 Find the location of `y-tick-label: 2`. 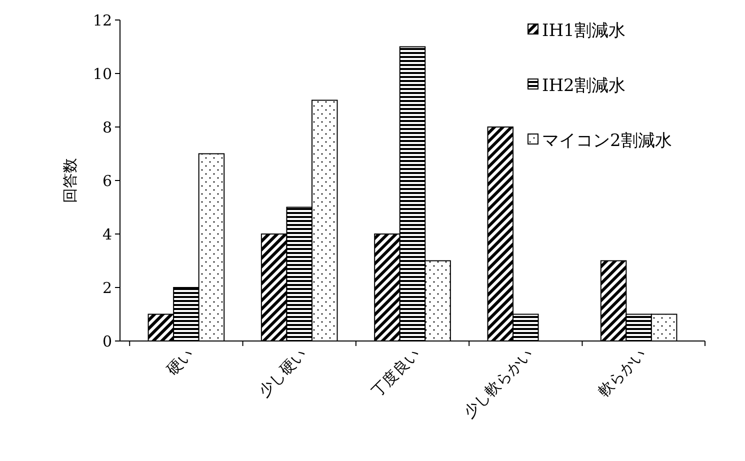

y-tick-label: 2 is located at coordinates (107, 287).